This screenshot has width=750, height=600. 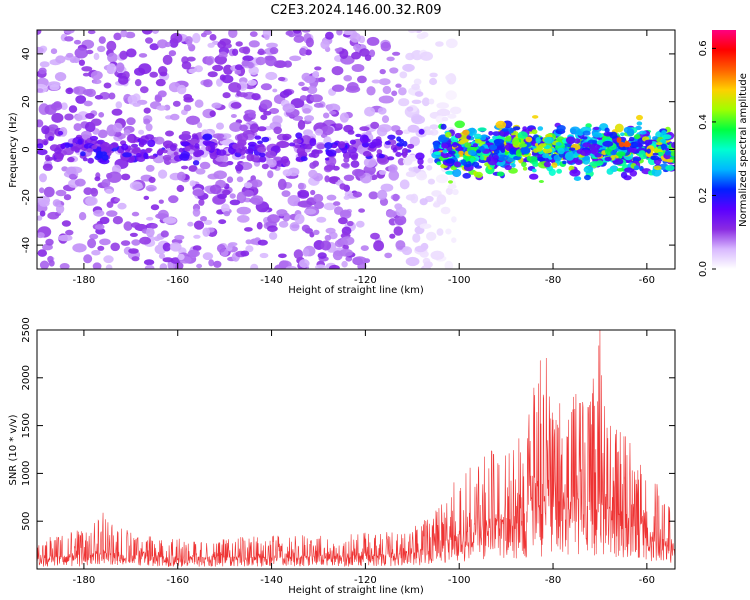 What do you see at coordinates (177, 580) in the screenshot?
I see `x-tick-label: -160` at bounding box center [177, 580].